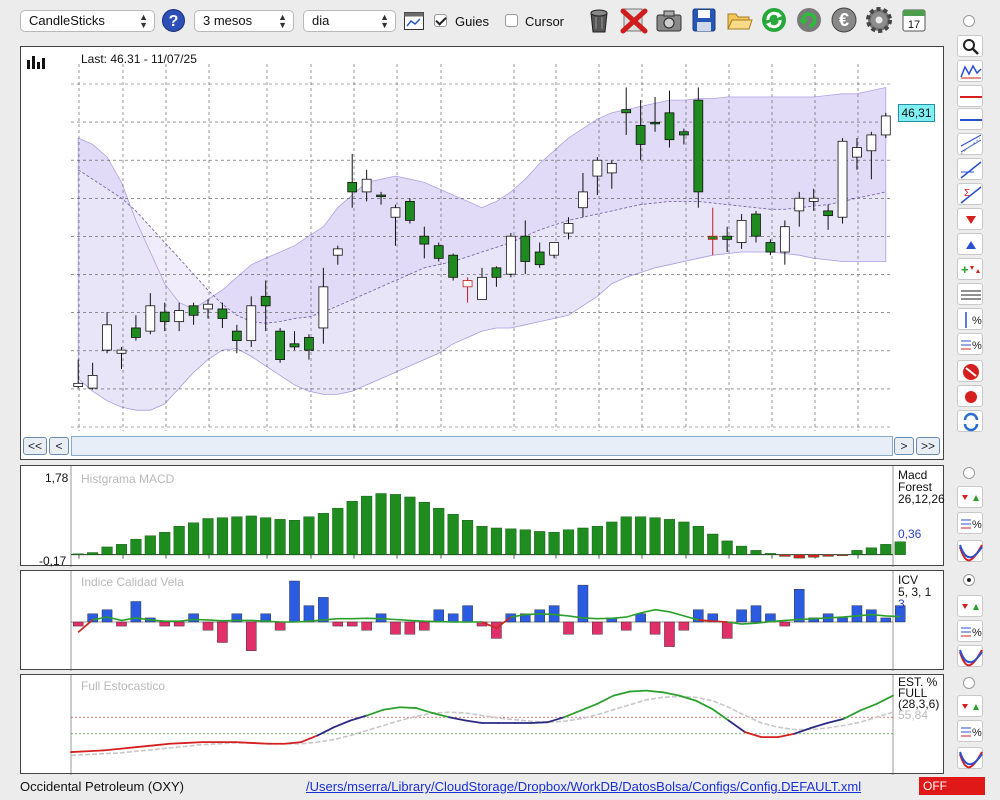 This screenshot has width=1000, height=800. Describe the element at coordinates (970, 169) in the screenshot. I see `trend-line-icon` at that location.